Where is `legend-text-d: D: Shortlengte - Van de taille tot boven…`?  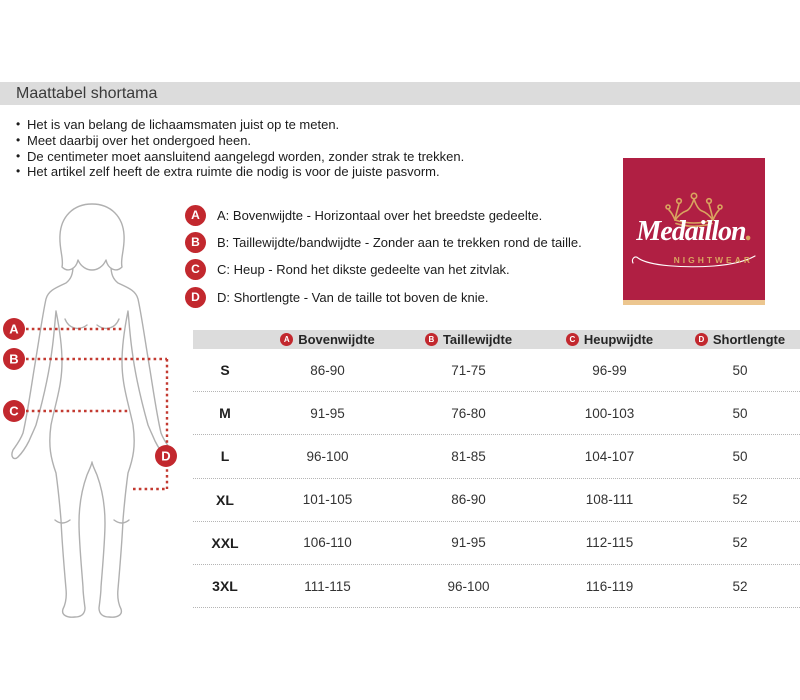 legend-text-d: D: Shortlengte - Van de taille tot boven… is located at coordinates (353, 297).